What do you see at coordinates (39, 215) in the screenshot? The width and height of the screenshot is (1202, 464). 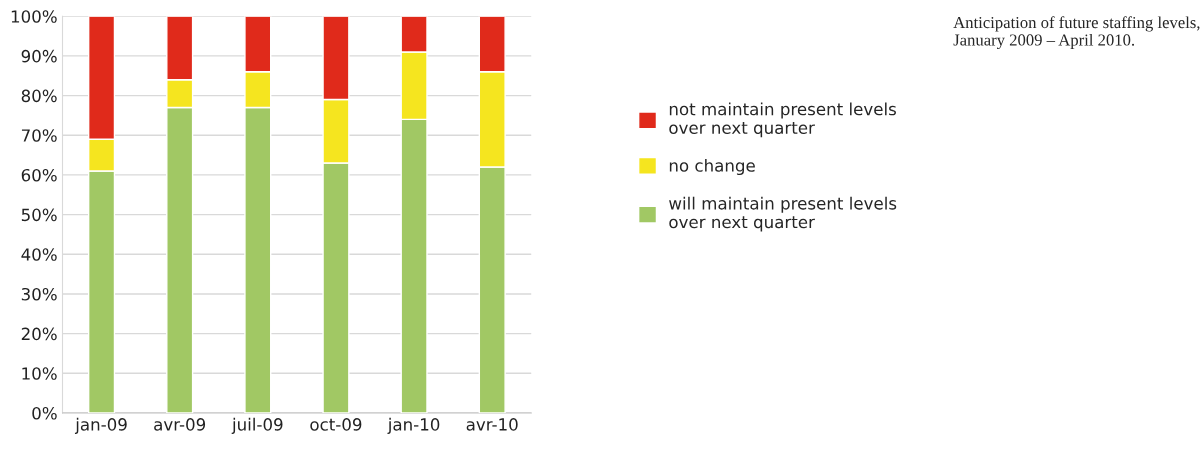 I see `y-tick-label: 50%` at bounding box center [39, 215].